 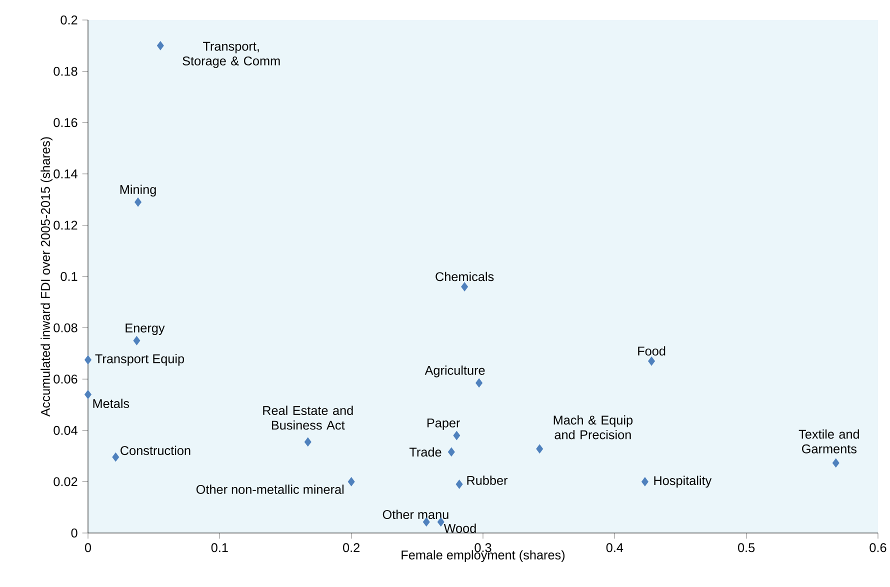 I want to click on y-tick-label: 0.16, so click(x=66, y=123).